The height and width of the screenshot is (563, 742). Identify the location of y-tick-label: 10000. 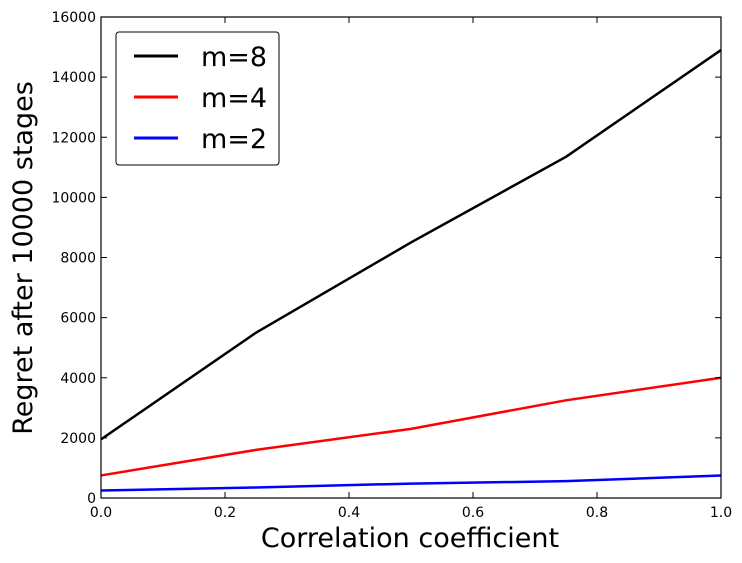
(73, 198).